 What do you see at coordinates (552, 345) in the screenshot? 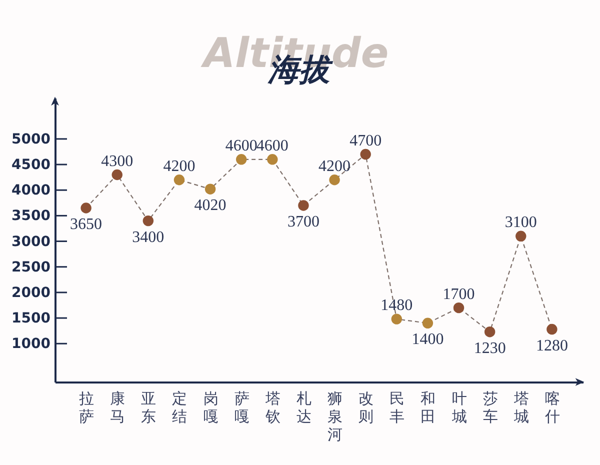
I see `data-label: 1280` at bounding box center [552, 345].